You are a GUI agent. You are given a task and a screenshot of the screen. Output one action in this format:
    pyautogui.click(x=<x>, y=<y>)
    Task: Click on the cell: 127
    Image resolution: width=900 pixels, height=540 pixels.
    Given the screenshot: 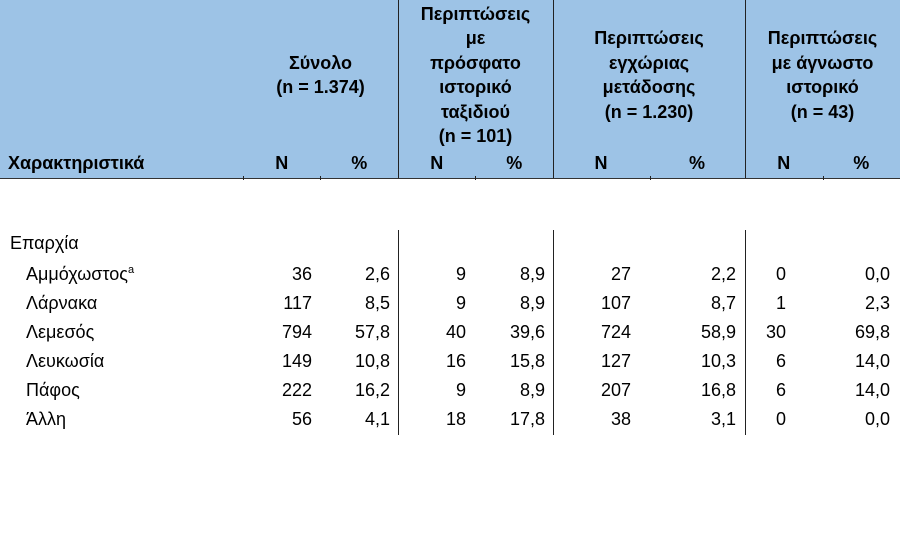 What is the action you would take?
    pyautogui.click(x=615, y=361)
    